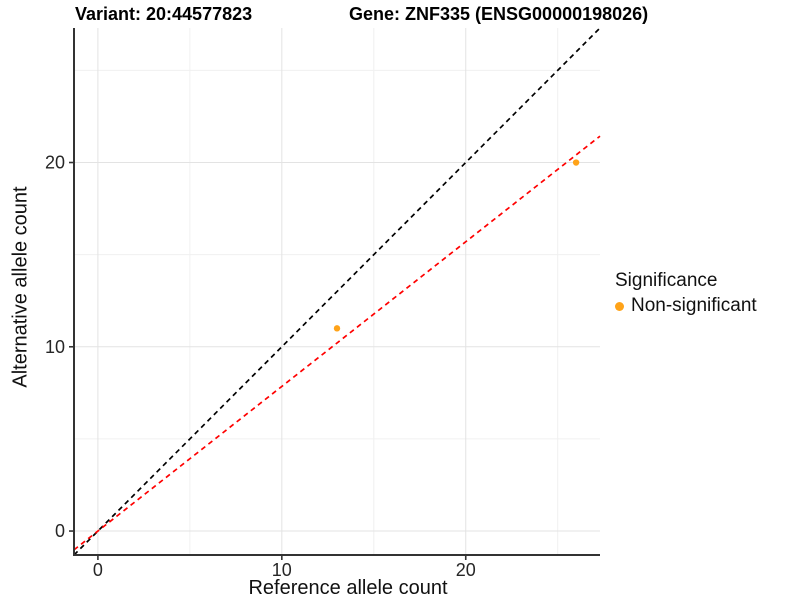 Image resolution: width=800 pixels, height=600 pixels. I want to click on legend-item-label: Non-significant, so click(694, 305).